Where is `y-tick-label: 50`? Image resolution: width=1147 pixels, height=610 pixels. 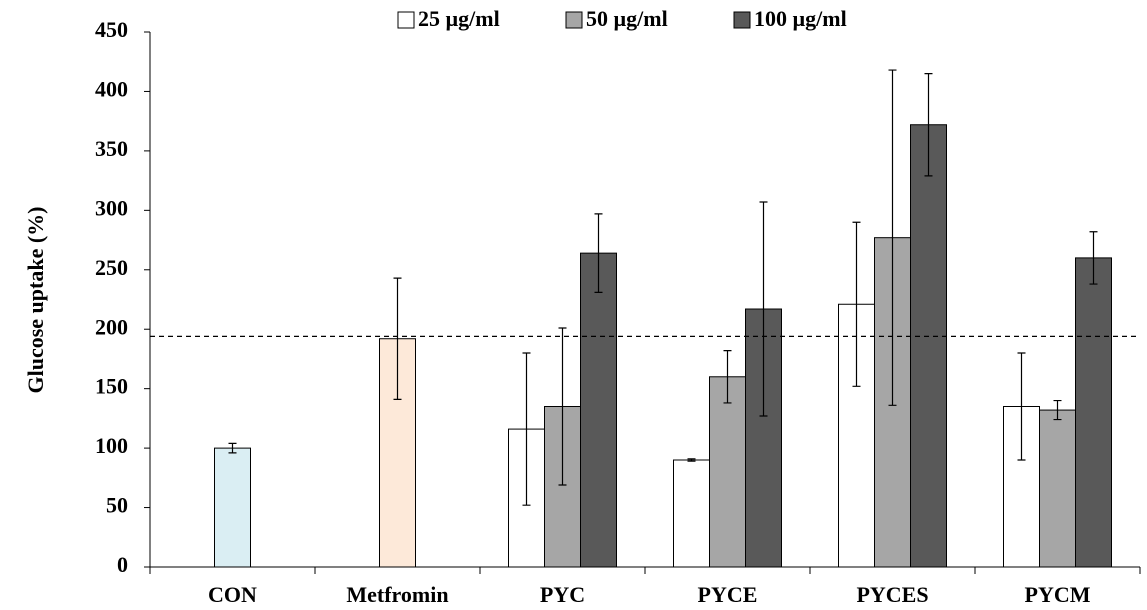 y-tick-label: 50 is located at coordinates (117, 505).